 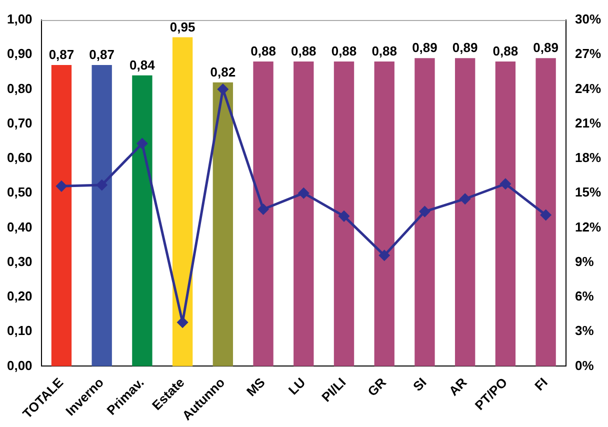 I want to click on y-tick-label: 0,20, so click(x=19, y=296).